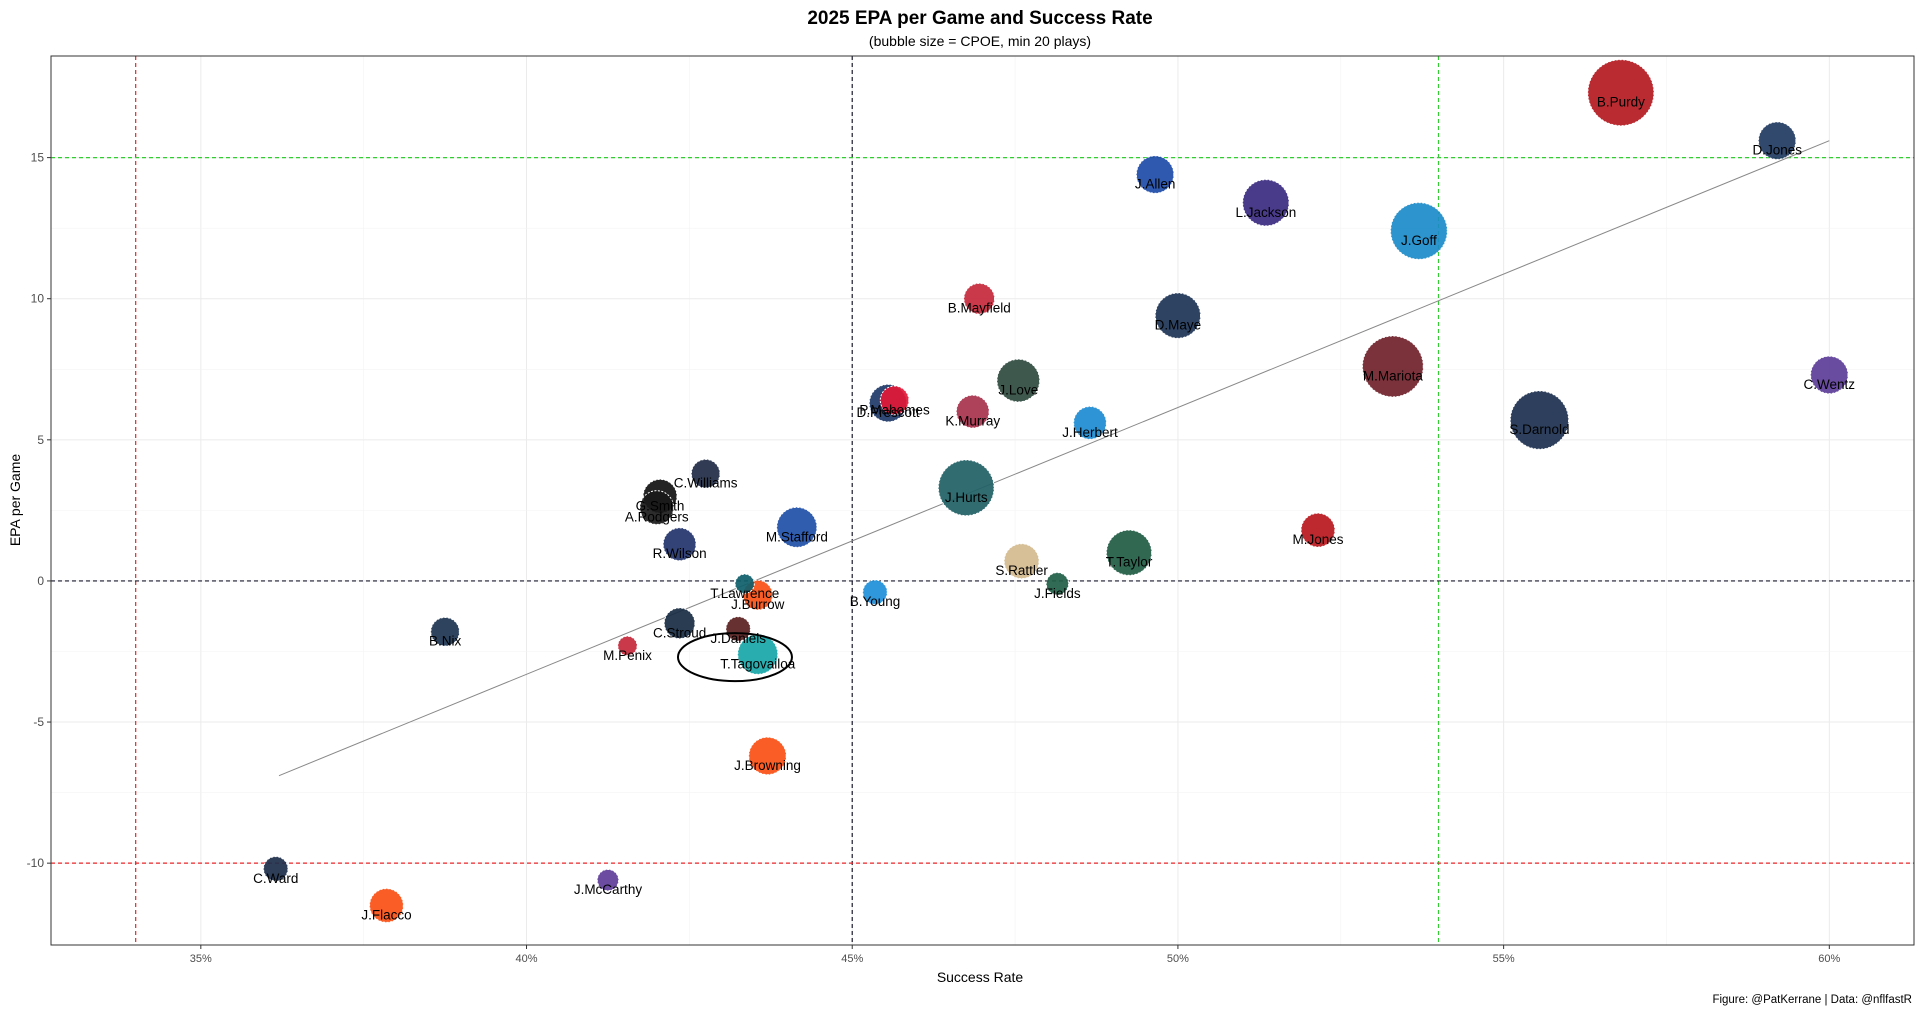 The height and width of the screenshot is (1014, 1920). Describe the element at coordinates (888, 412) in the screenshot. I see `point-label: D.Prescott` at that location.